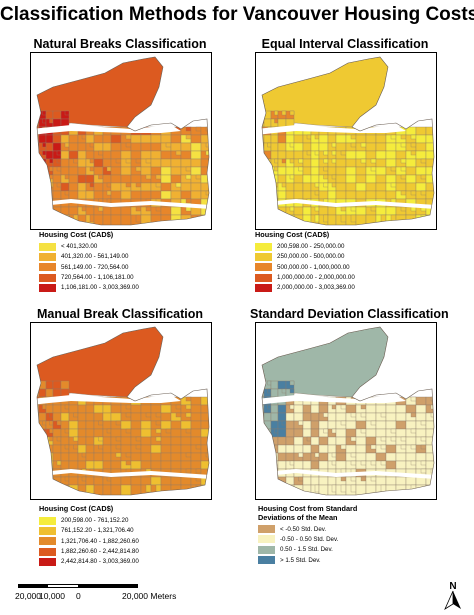 This screenshot has width=474, height=615. I want to click on river, so click(348, 474).